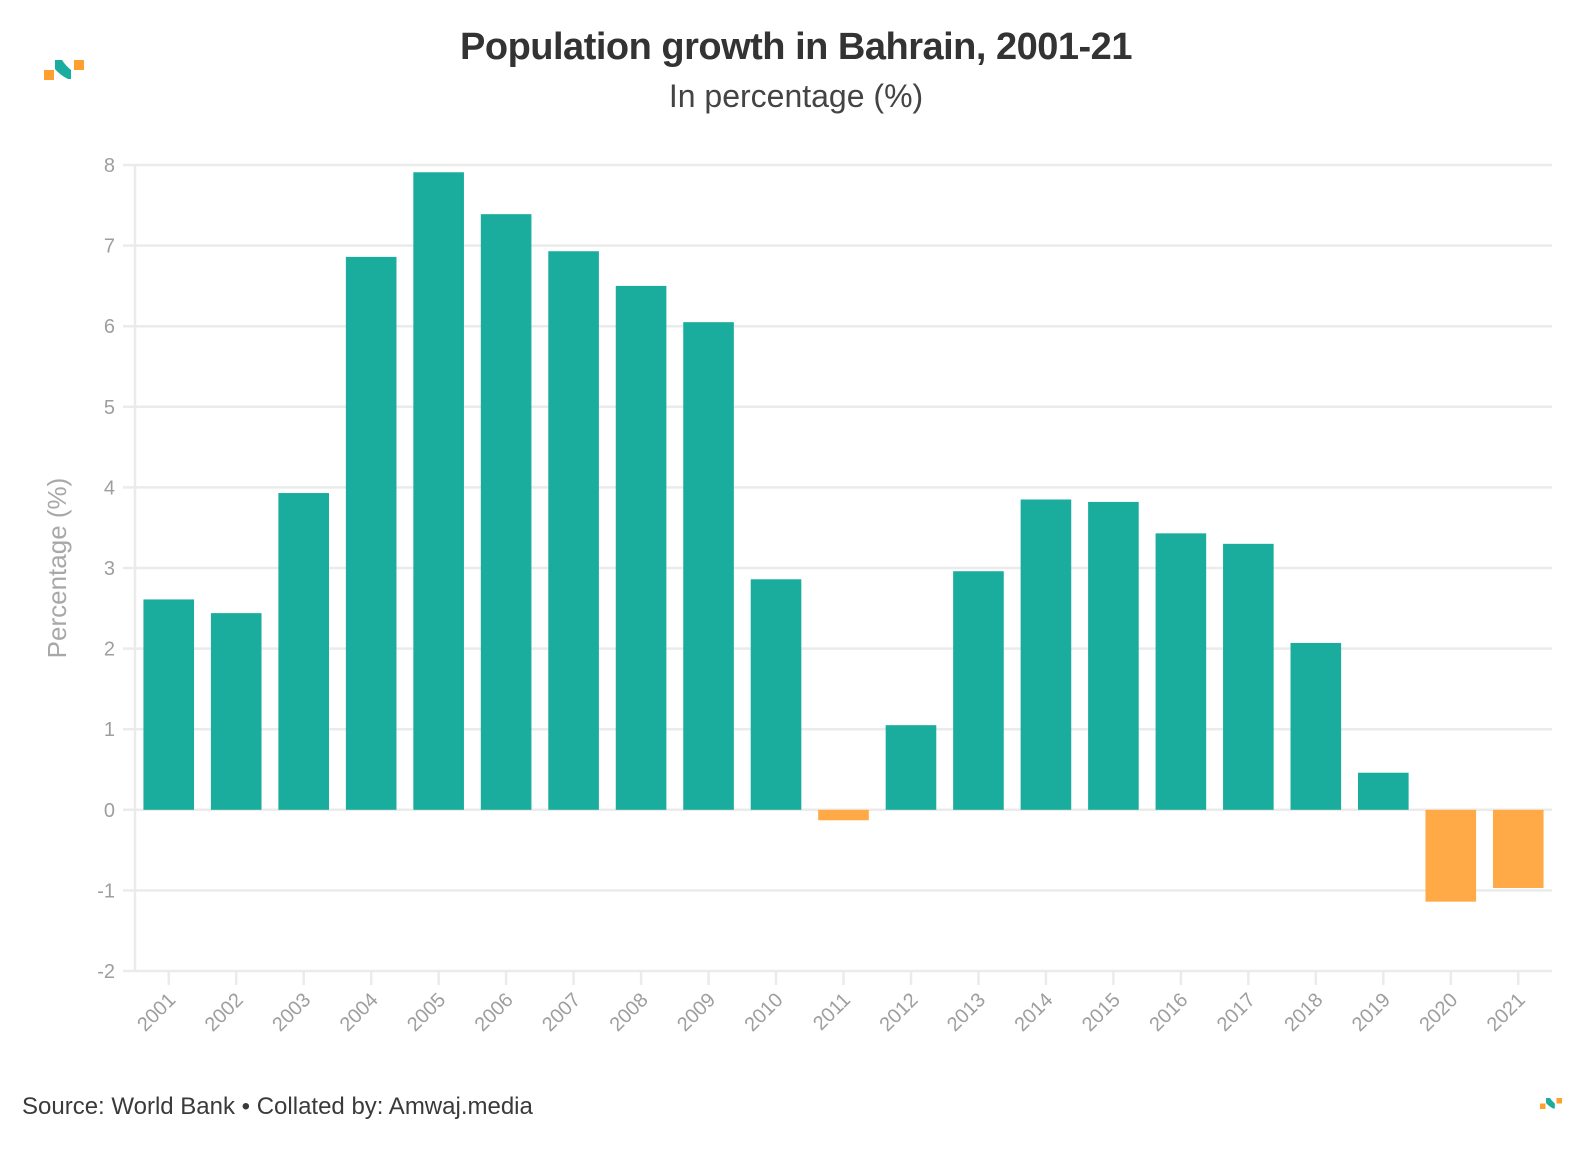 The width and height of the screenshot is (1592, 1150). I want to click on y-tick-label: -2, so click(106, 972).